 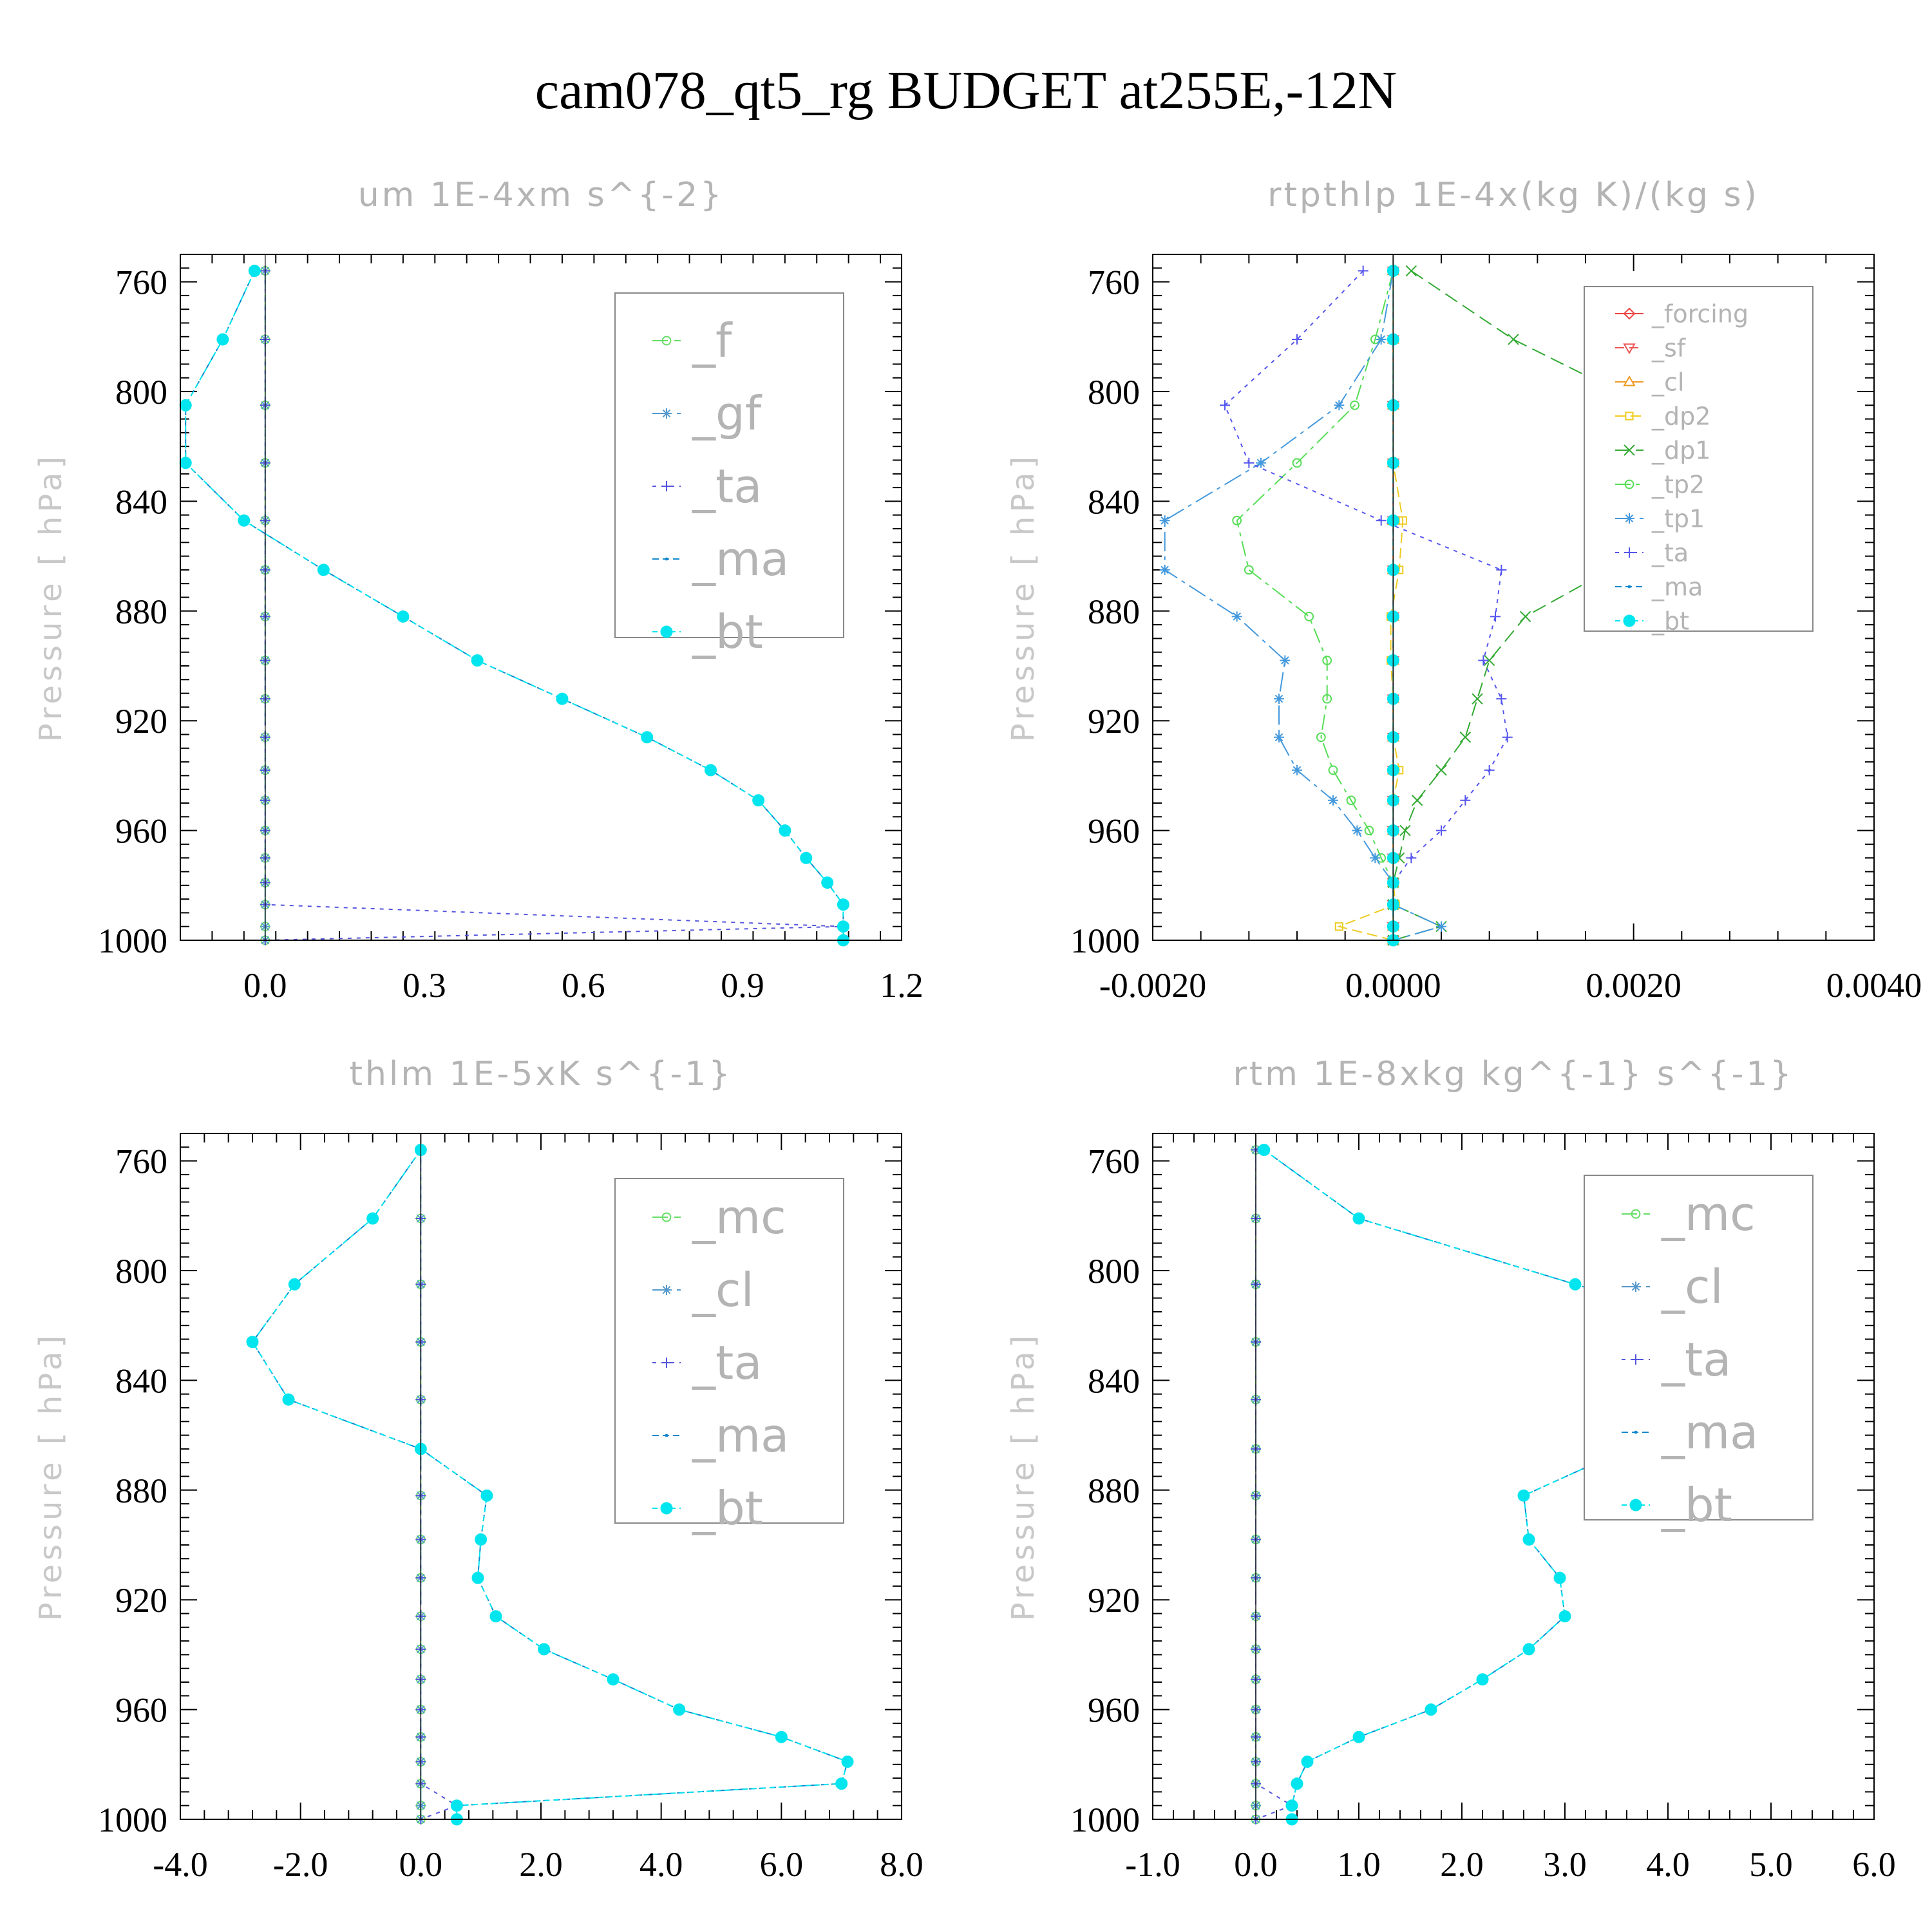 I want to click on legend-entry-dp1: _dp1, so click(x=1663, y=450).